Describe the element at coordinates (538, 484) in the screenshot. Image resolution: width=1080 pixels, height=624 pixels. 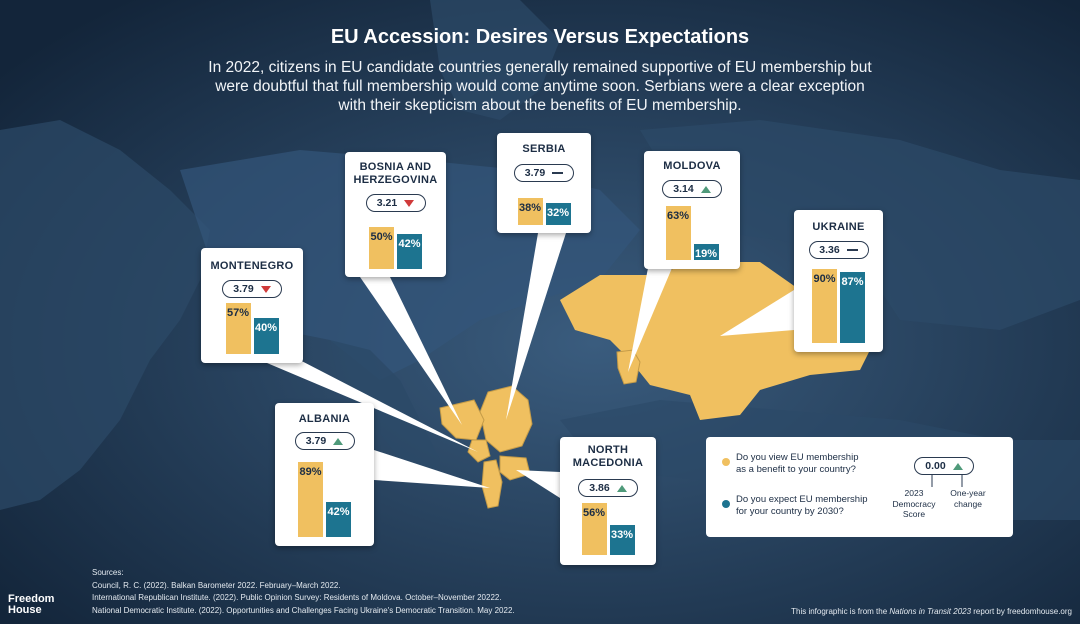
I see `callout-pointer-macedonia` at that location.